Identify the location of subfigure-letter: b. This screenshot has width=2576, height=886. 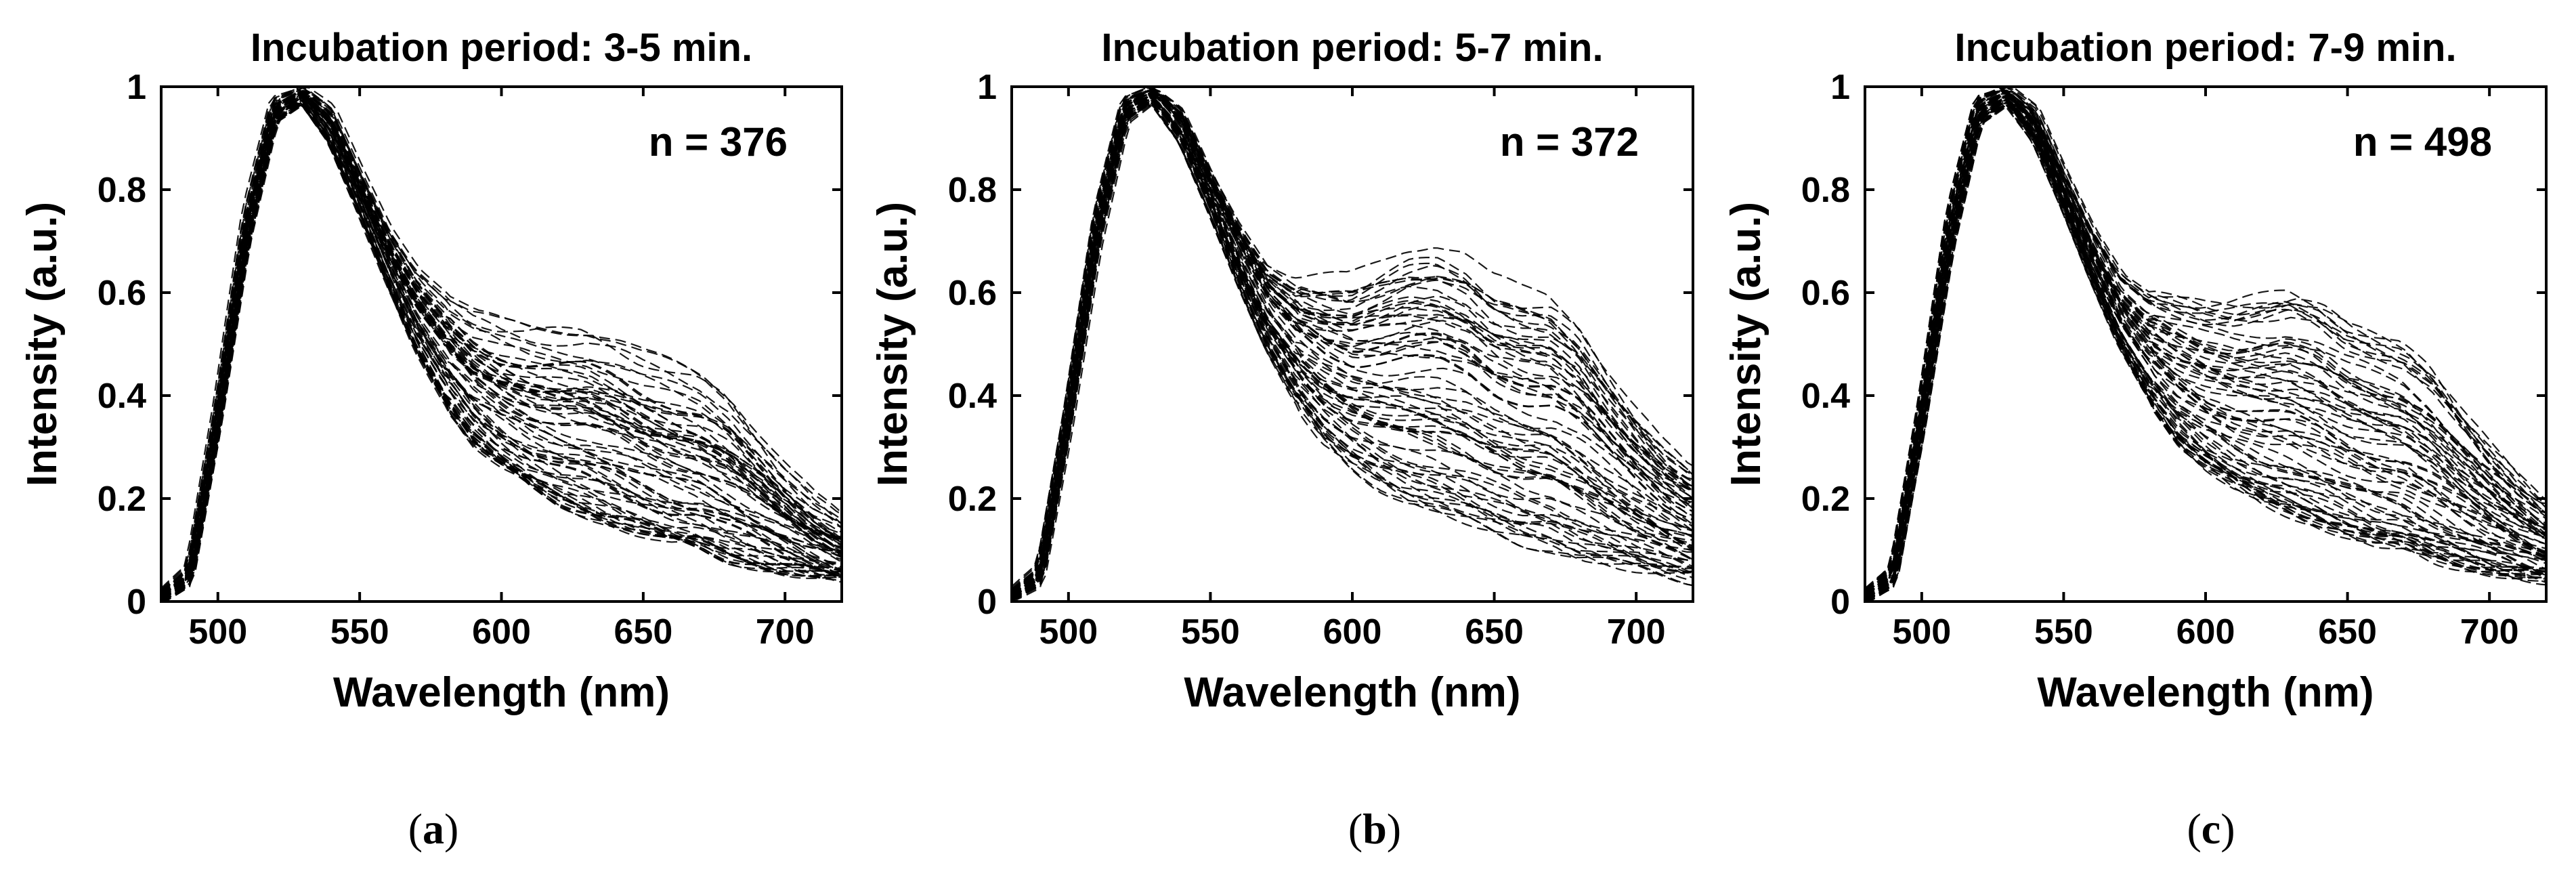
(1374, 829).